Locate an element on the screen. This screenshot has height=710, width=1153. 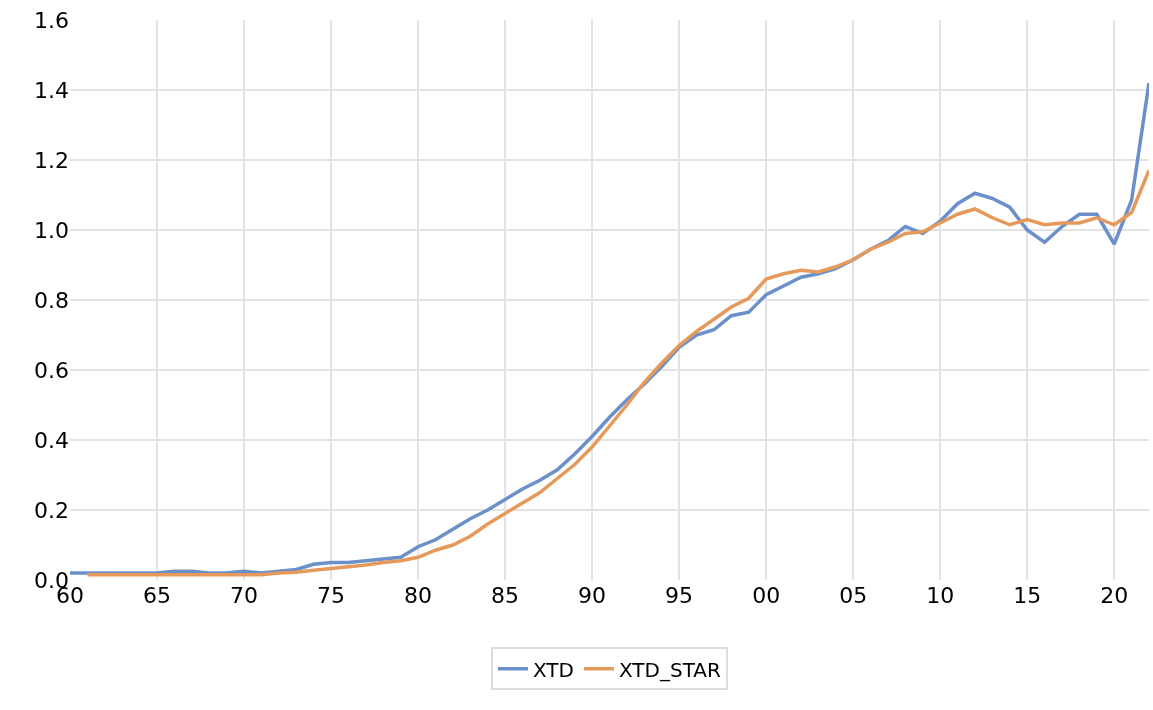
x-tick-label: 95 is located at coordinates (679, 595).